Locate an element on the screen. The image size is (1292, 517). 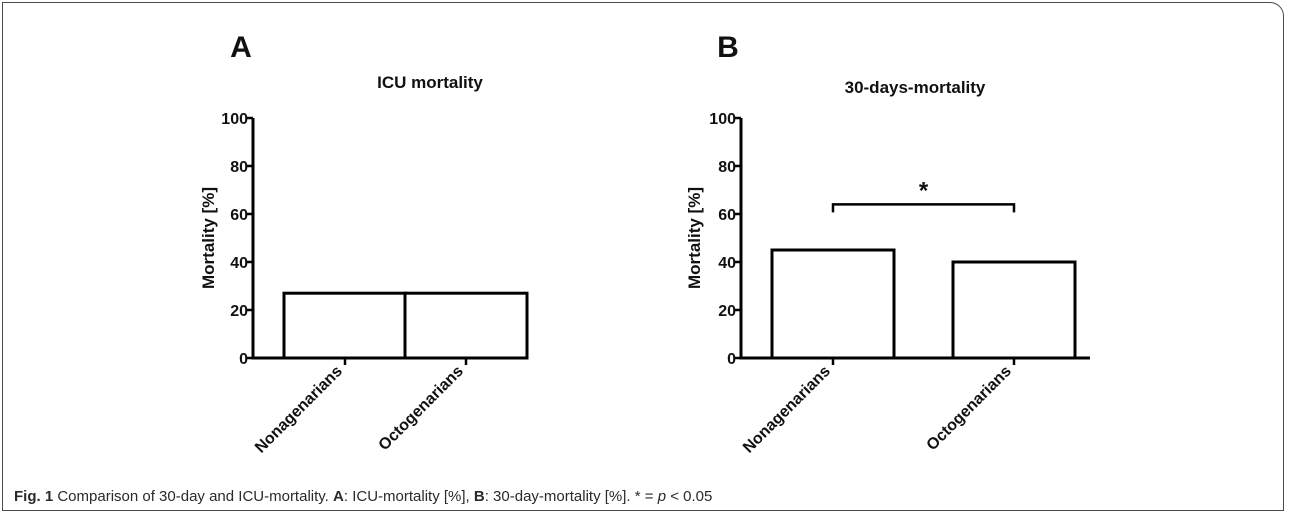
panel-letter: A is located at coordinates (241, 47).